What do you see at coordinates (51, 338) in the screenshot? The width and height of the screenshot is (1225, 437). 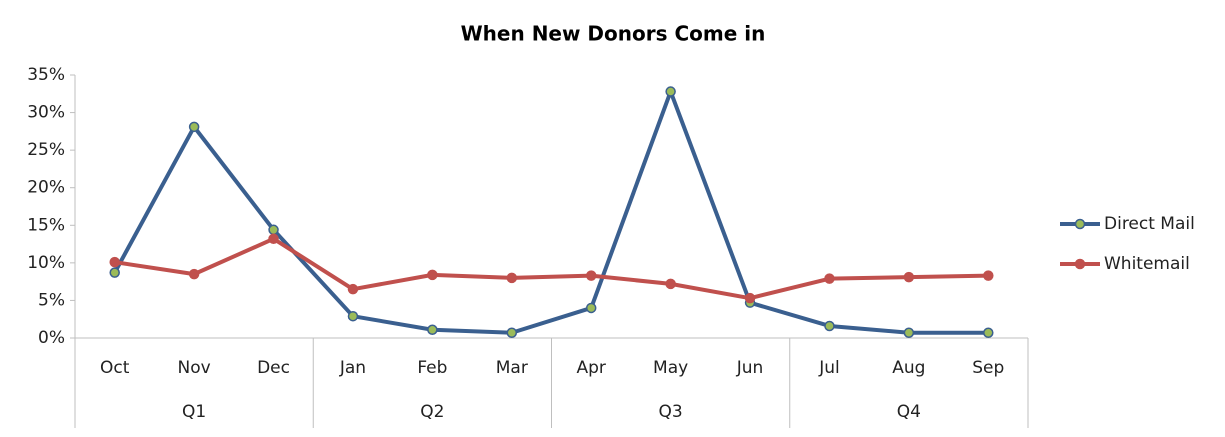 I see `y-tick-label: 0%` at bounding box center [51, 338].